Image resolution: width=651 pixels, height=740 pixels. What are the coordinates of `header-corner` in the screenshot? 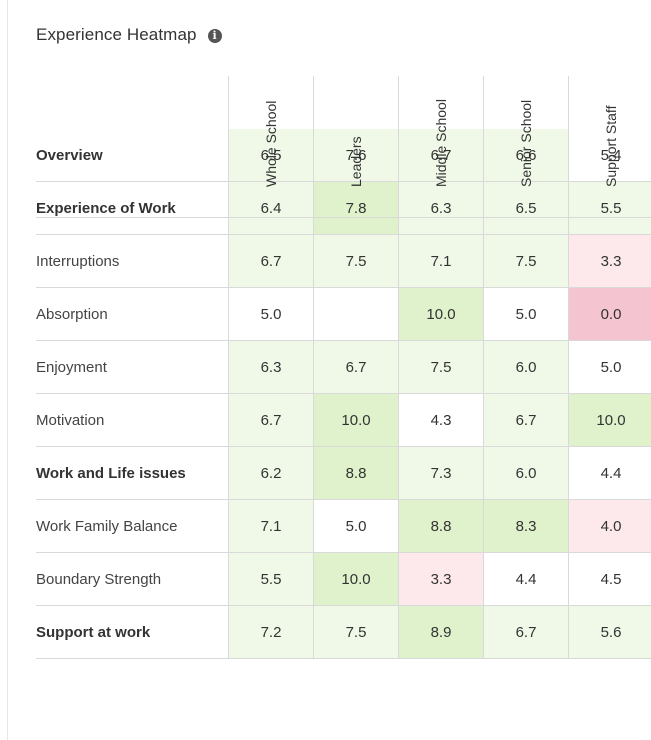 It's located at (132, 147).